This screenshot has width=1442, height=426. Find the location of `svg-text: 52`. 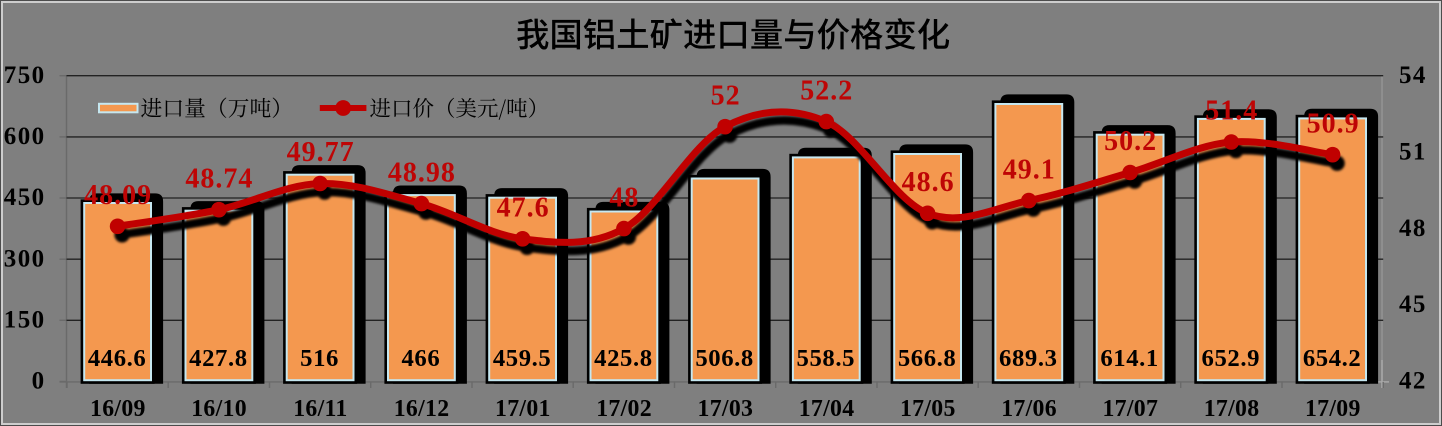

svg-text: 52 is located at coordinates (726, 95).